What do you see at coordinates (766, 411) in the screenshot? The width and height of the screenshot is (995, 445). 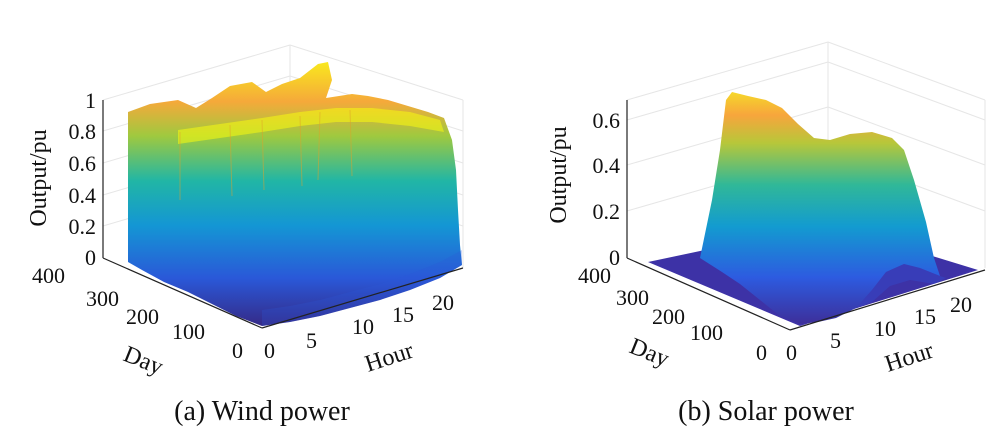 I see `solar-caption: (b) Solar power` at bounding box center [766, 411].